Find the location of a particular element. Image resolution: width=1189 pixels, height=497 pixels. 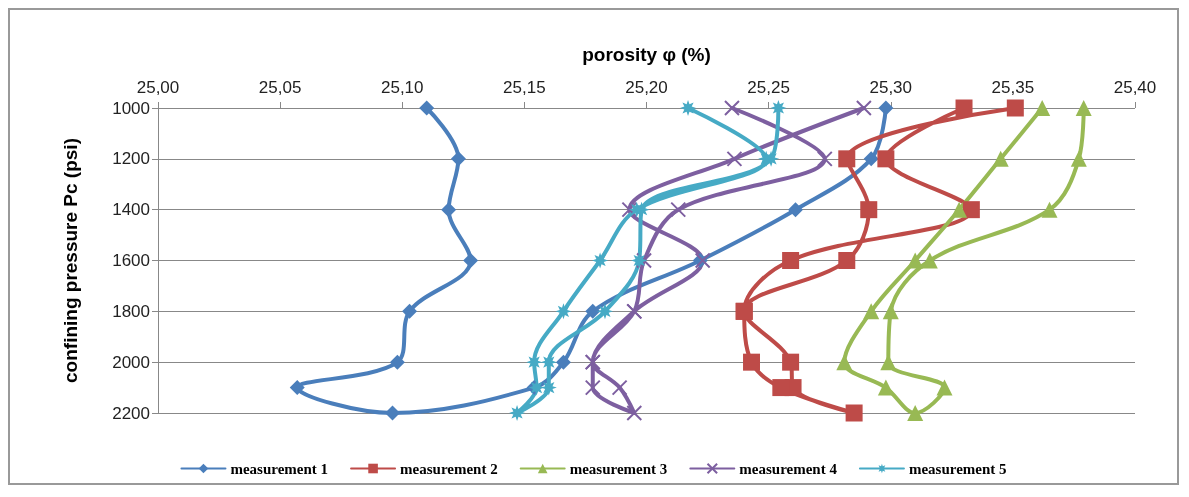

legend-label: measurement 5 is located at coordinates (957, 468).